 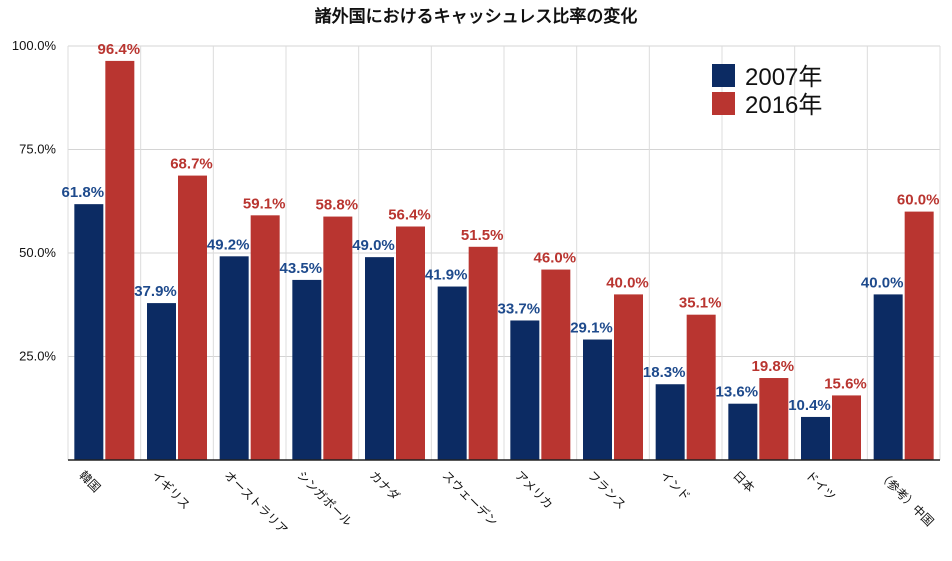 What do you see at coordinates (723, 75) in the screenshot?
I see `legend-swatch-2007` at bounding box center [723, 75].